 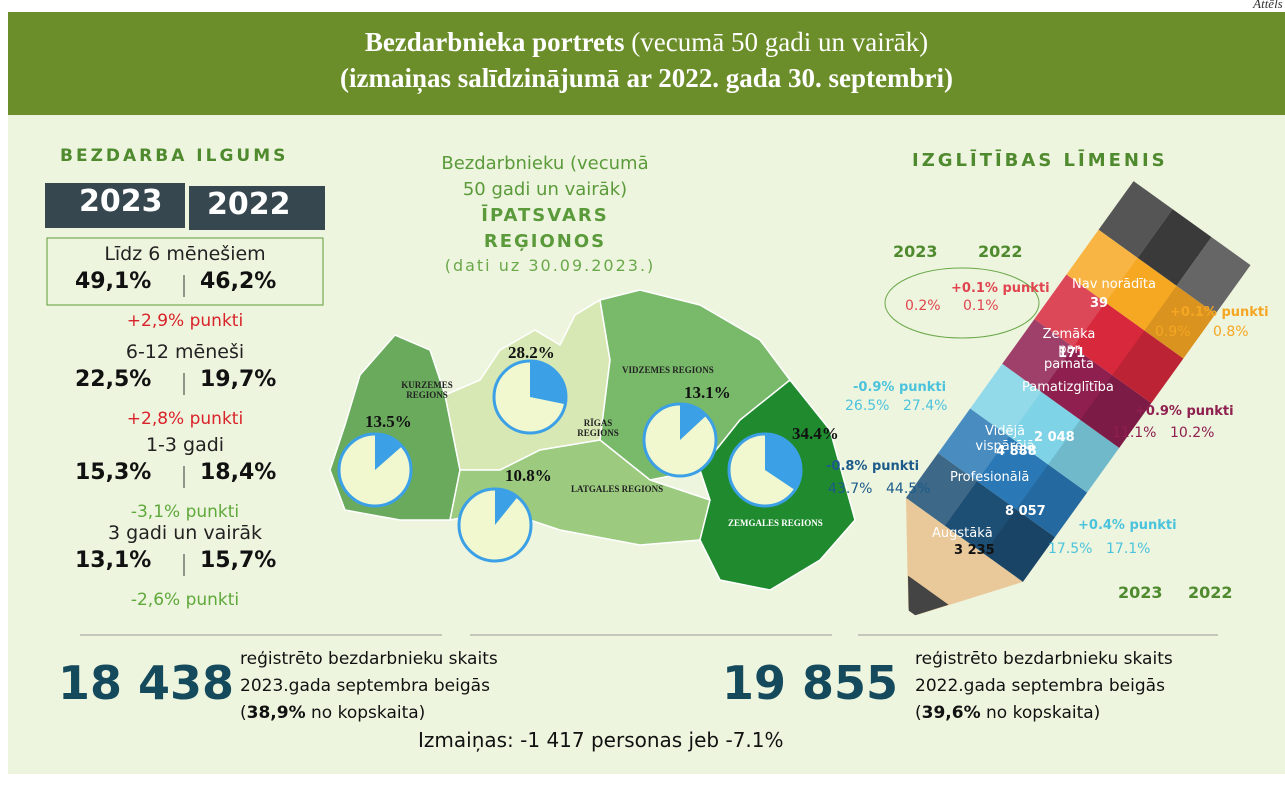 I want to click on region-name: ZEMGALES REGIONS, so click(x=775, y=523).